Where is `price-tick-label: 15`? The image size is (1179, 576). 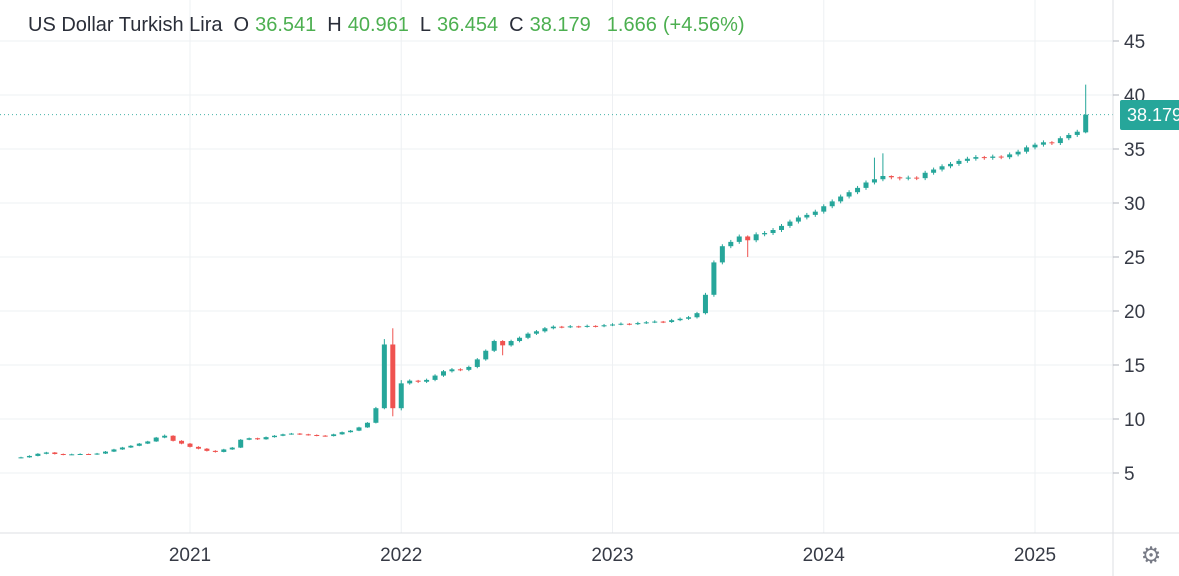
price-tick-label: 15 is located at coordinates (1134, 366).